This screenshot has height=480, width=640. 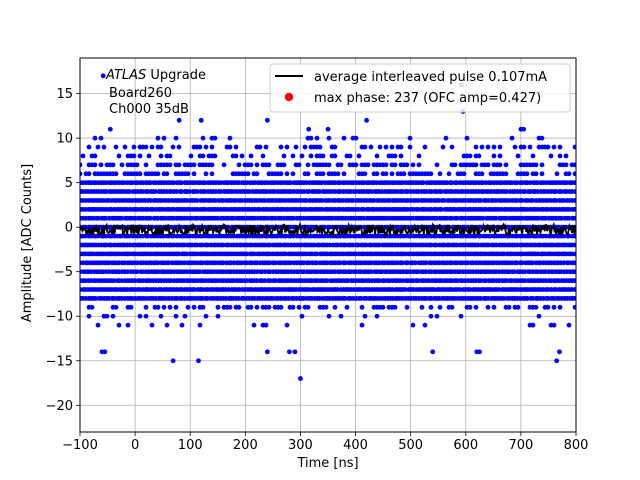 What do you see at coordinates (27, 243) in the screenshot?
I see `y-axis-label: Amplitude [ADC Counts]` at bounding box center [27, 243].